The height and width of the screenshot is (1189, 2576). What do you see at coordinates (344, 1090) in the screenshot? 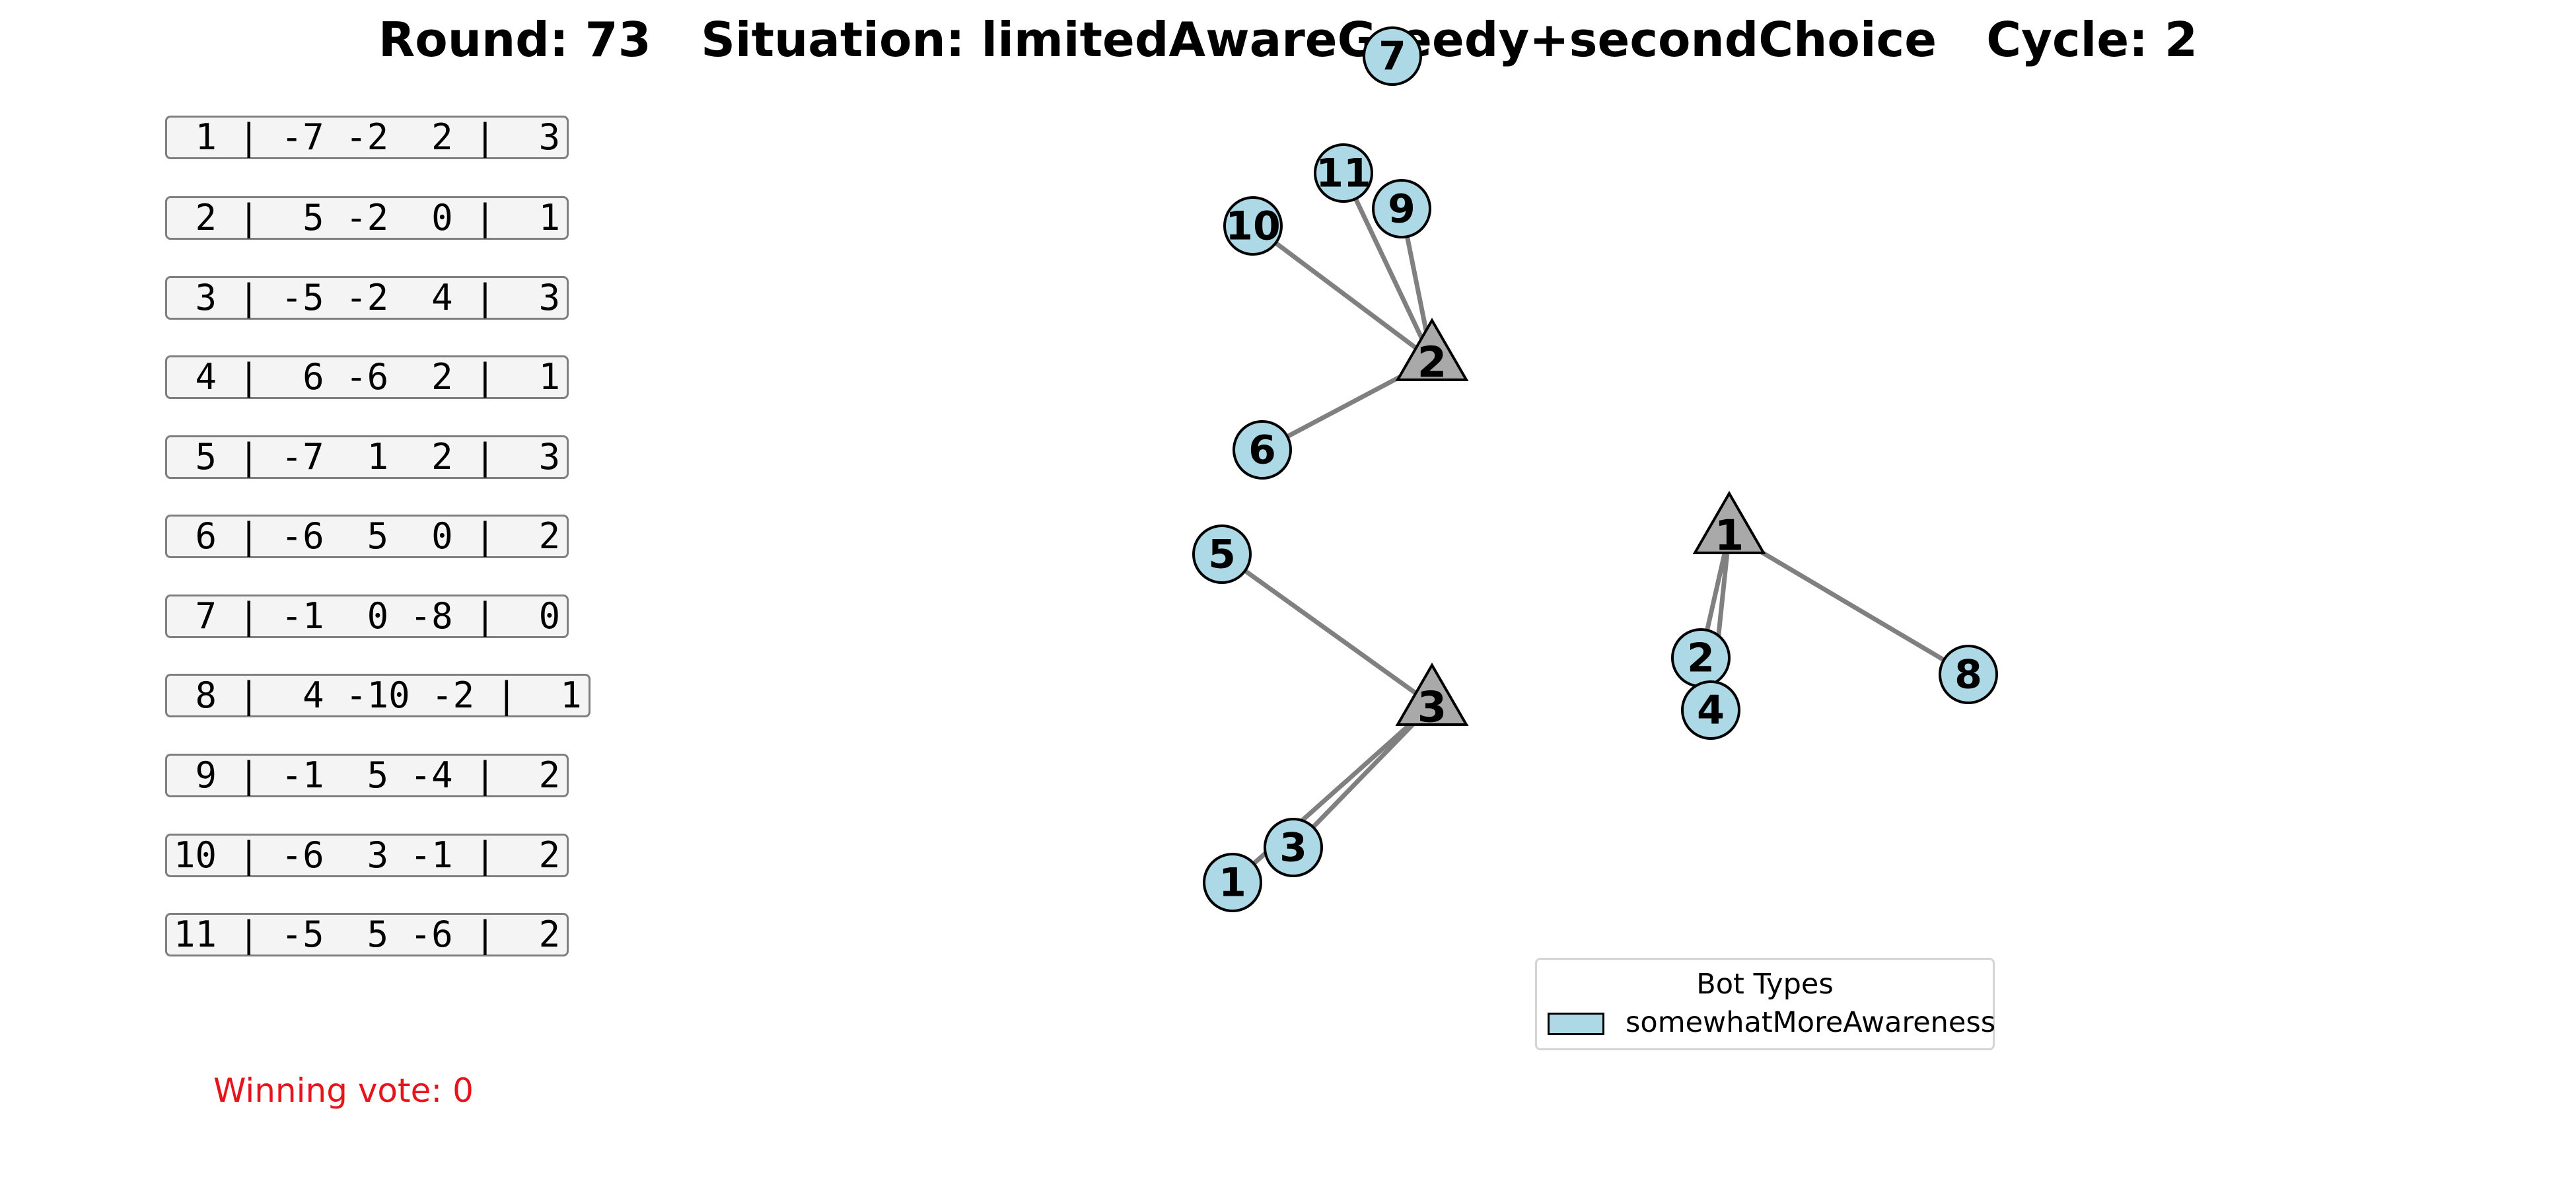
I see `winning-vote-label: Winning vote: 0` at bounding box center [344, 1090].